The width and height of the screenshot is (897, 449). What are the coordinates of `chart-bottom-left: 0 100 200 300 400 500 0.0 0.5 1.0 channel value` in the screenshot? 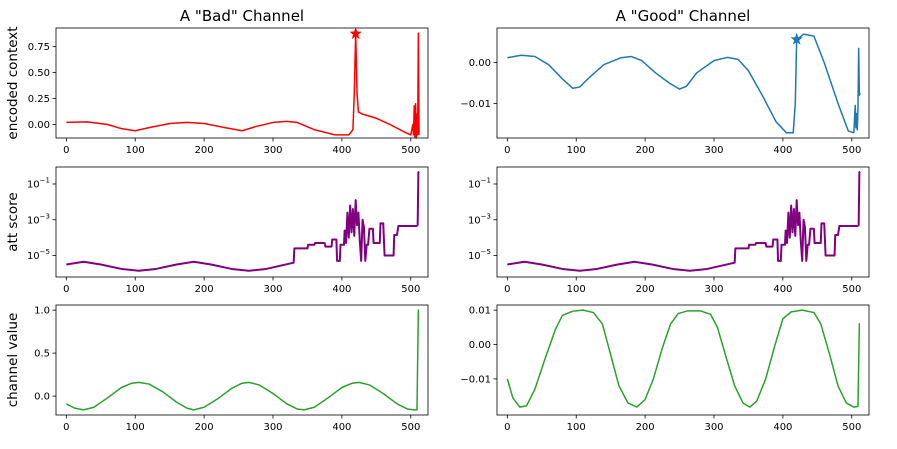 It's located at (217, 368).